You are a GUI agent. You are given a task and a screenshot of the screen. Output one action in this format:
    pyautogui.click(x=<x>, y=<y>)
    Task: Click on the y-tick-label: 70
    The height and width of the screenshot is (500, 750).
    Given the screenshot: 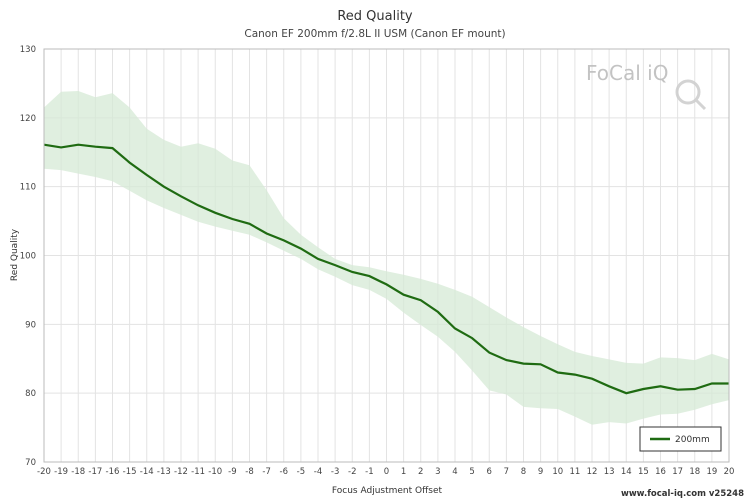 What is the action you would take?
    pyautogui.click(x=30, y=463)
    